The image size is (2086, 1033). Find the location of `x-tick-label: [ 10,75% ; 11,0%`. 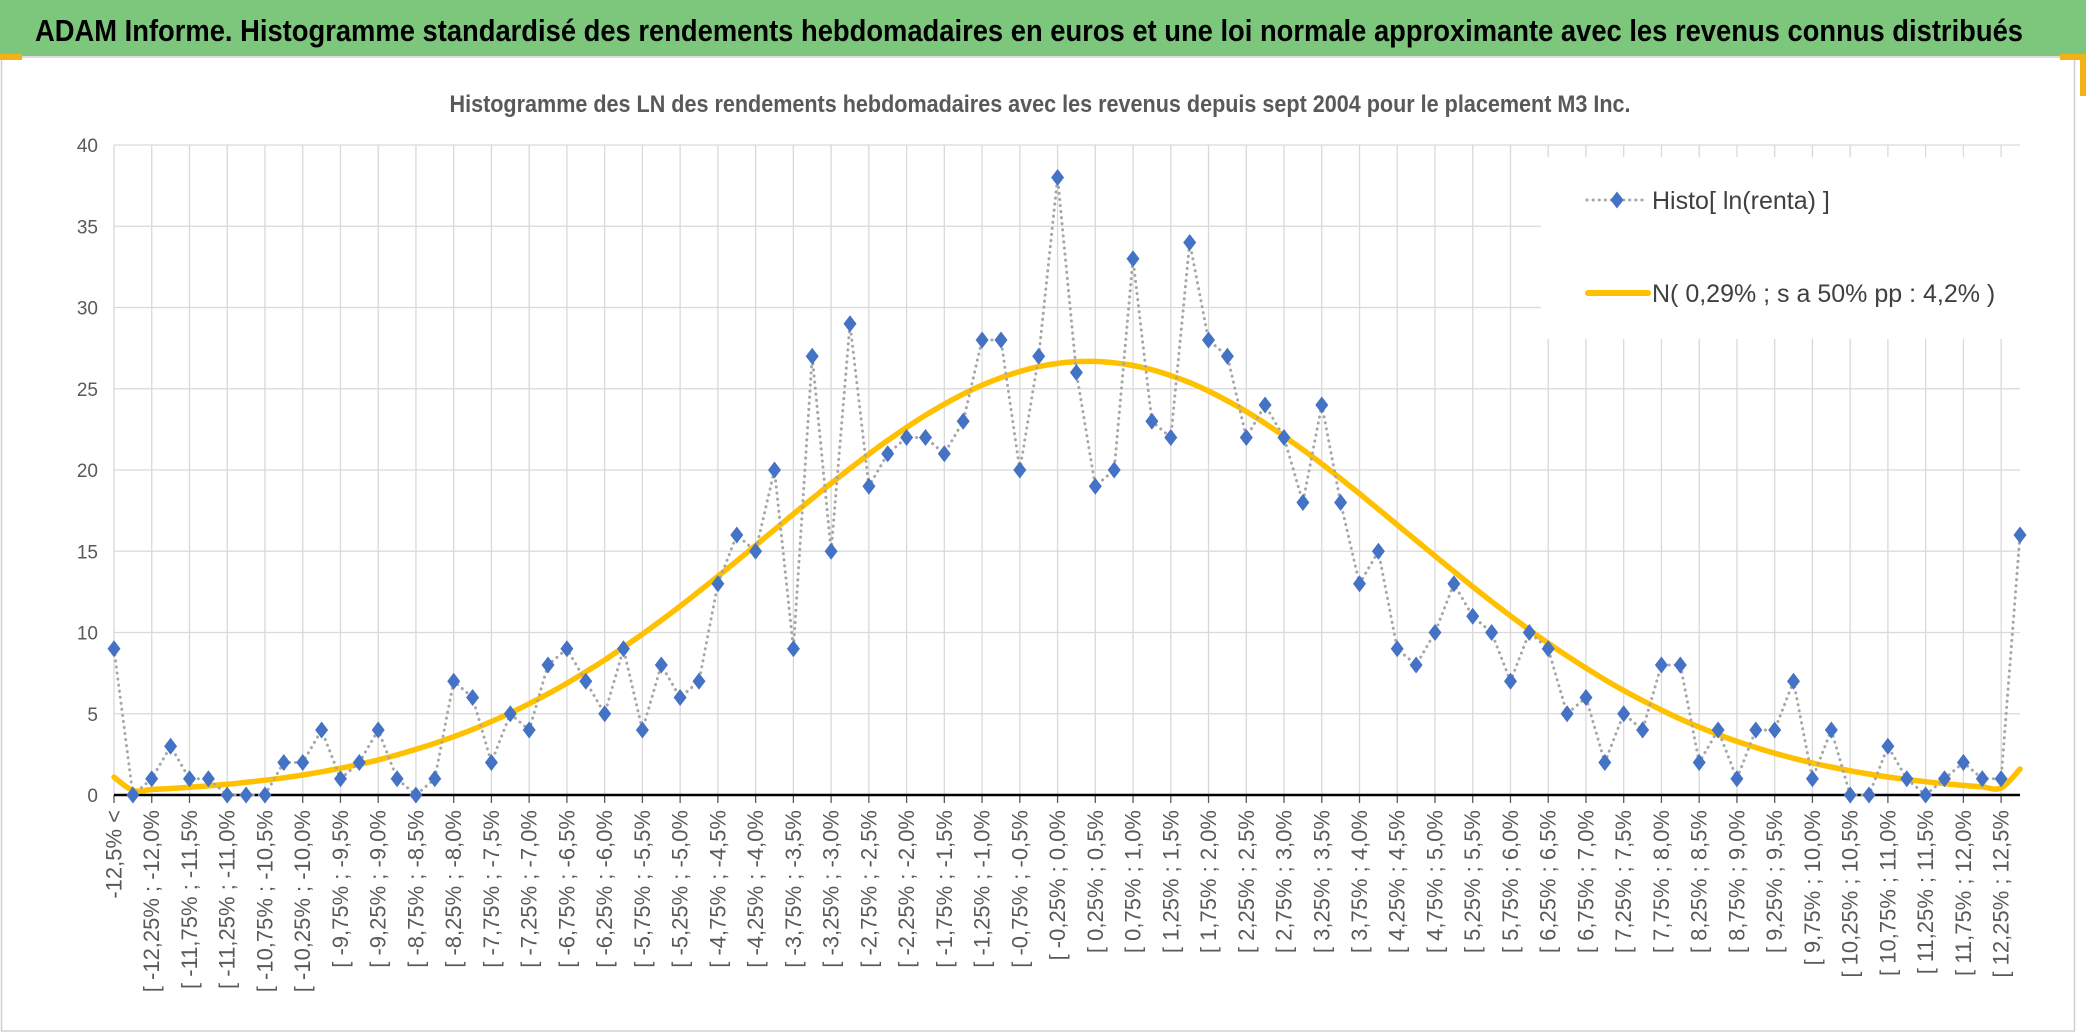

x-tick-label: [ 10,75% ; 11,0% is located at coordinates (1887, 893).